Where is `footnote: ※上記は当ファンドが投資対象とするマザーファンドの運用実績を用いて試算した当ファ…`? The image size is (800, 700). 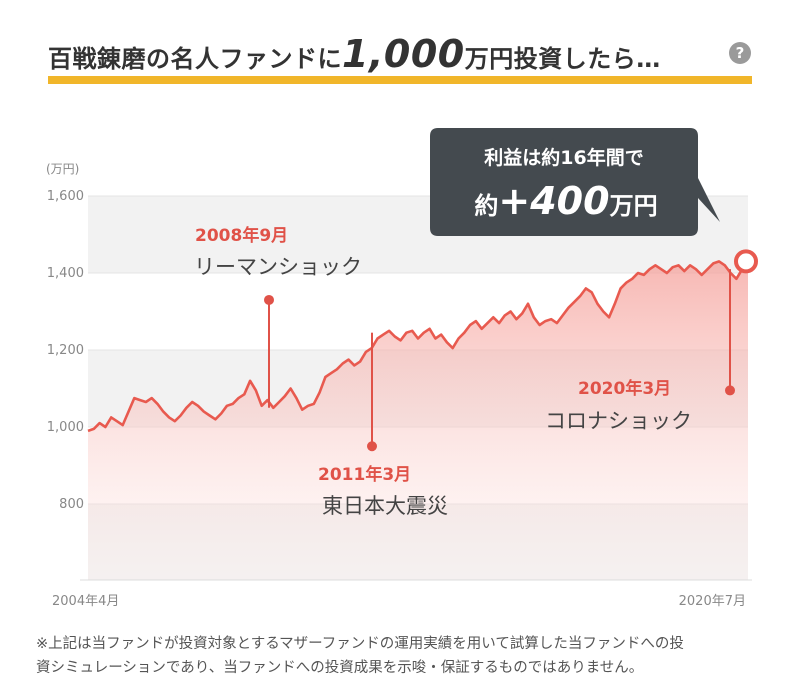 footnote: ※上記は当ファンドが投資対象とするマザーファンドの運用実績を用いて試算した当ファ… is located at coordinates (403, 656).